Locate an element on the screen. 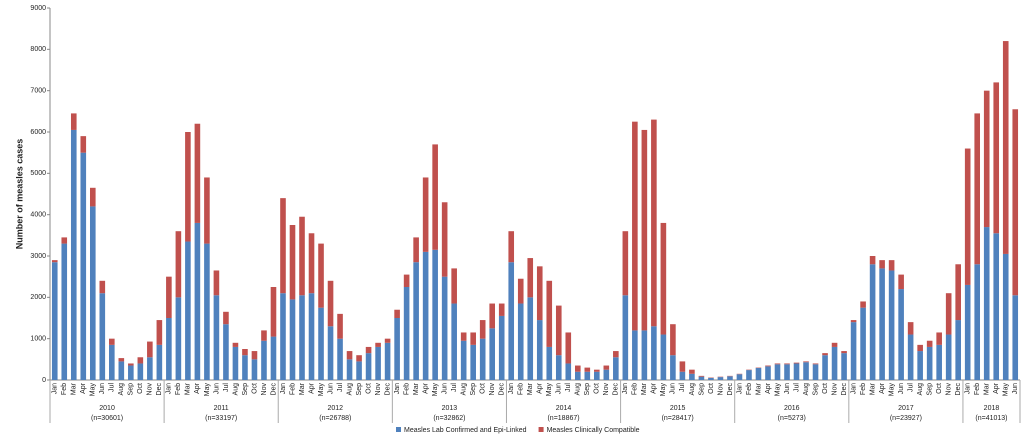 The height and width of the screenshot is (446, 1024). group-count: (n=26788) is located at coordinates (335, 418).